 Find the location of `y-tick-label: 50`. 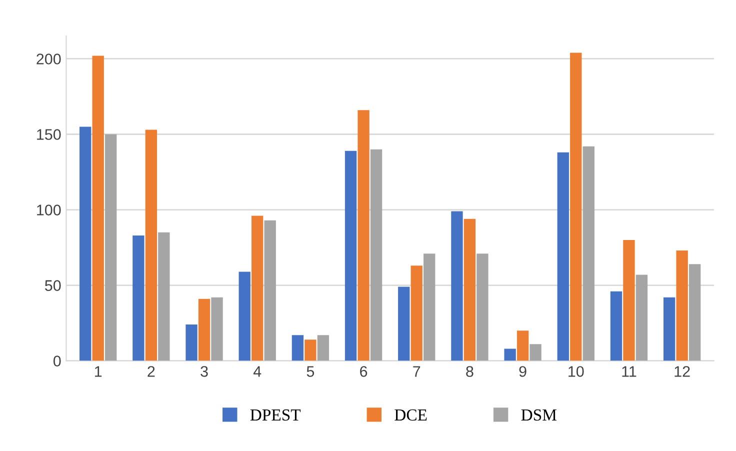

y-tick-label: 50 is located at coordinates (53, 285).